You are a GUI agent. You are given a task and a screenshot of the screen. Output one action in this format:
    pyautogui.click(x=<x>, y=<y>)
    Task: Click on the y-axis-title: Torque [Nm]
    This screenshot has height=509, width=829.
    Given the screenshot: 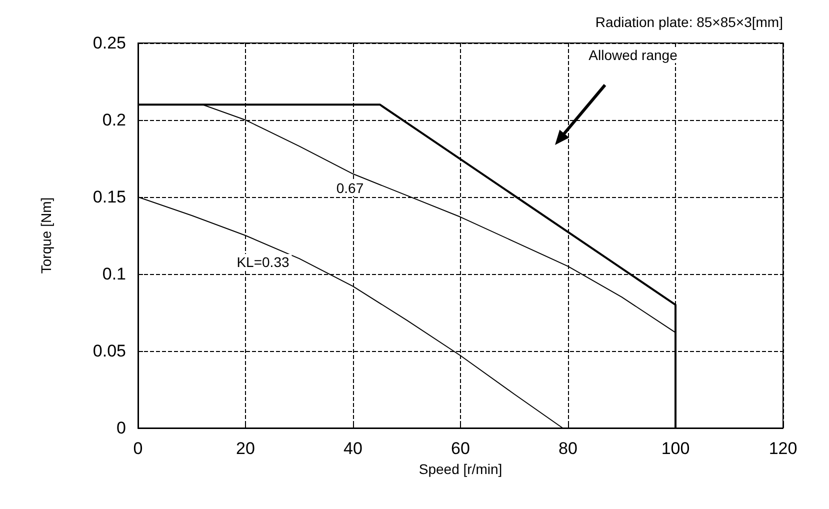 What is the action you would take?
    pyautogui.click(x=46, y=235)
    